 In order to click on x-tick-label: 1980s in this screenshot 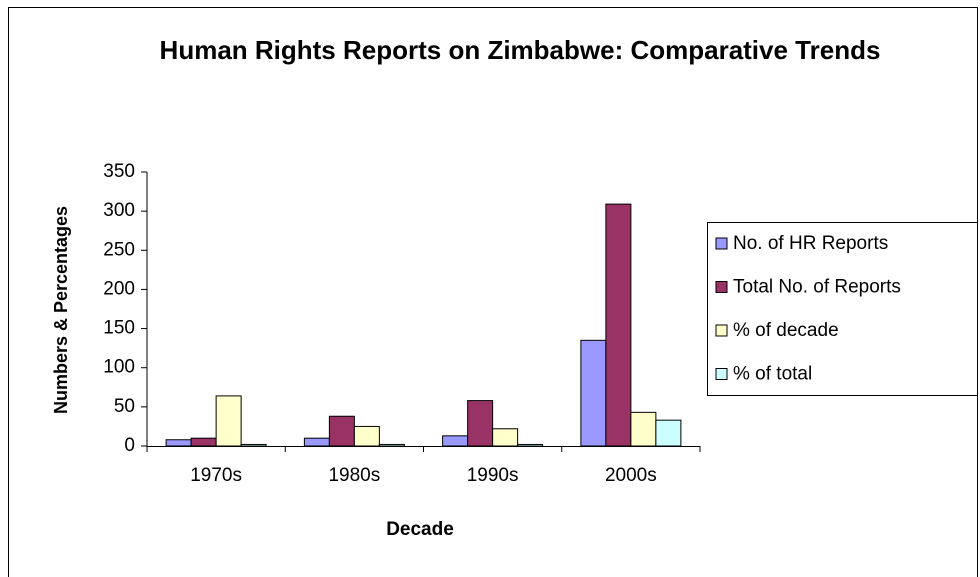, I will do `click(354, 475)`.